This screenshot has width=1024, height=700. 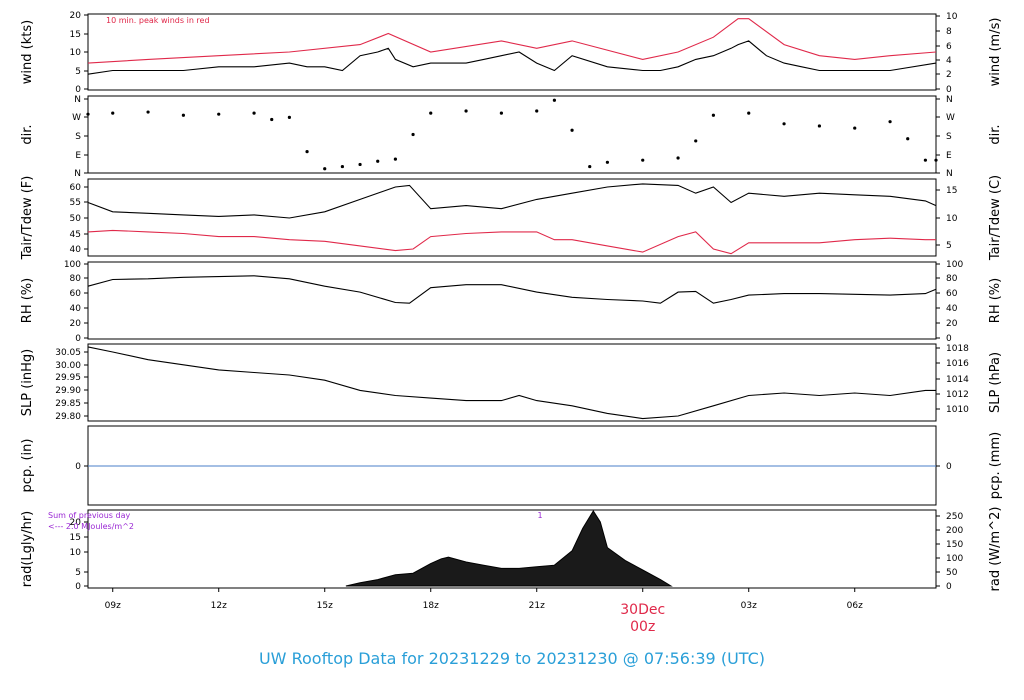 What do you see at coordinates (27, 383) in the screenshot?
I see `y-axis-label-left: SLP (inHg)` at bounding box center [27, 383].